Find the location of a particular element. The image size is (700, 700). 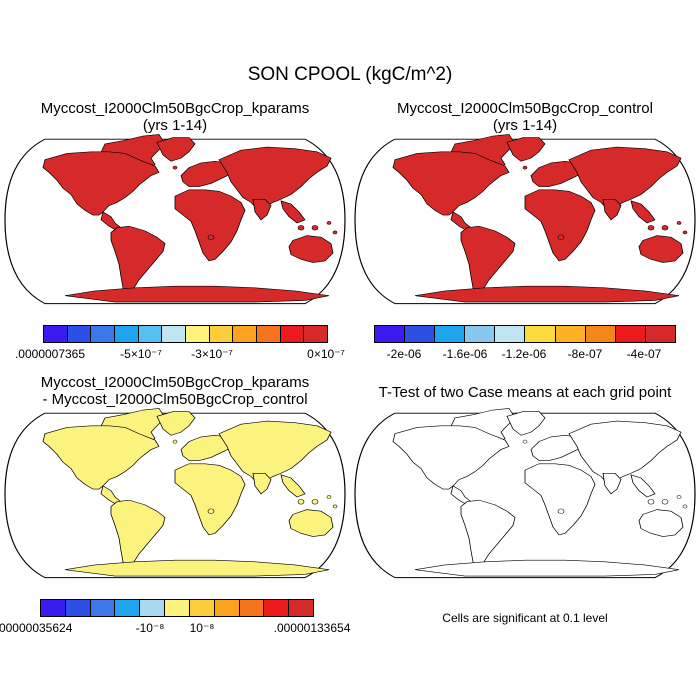

colorbar-label: 10⁻⁸ is located at coordinates (202, 628).